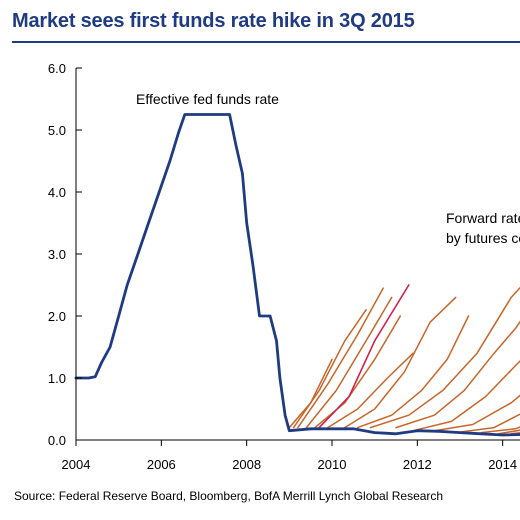 This screenshot has width=520, height=520. What do you see at coordinates (417, 464) in the screenshot?
I see `x-tick-label: 2012` at bounding box center [417, 464].